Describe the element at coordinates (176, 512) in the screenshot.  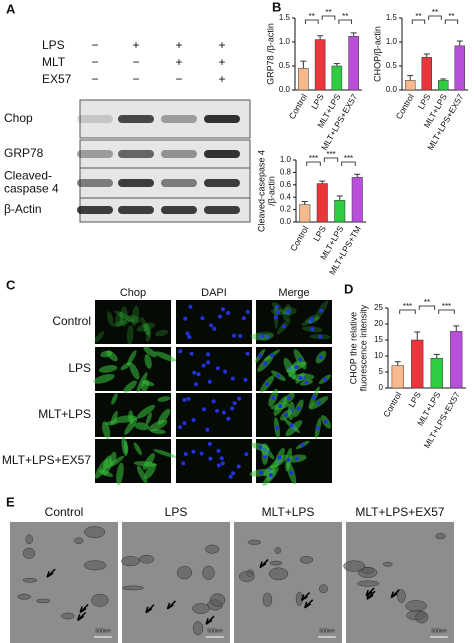
I see `tem-label: LPS` at that location.